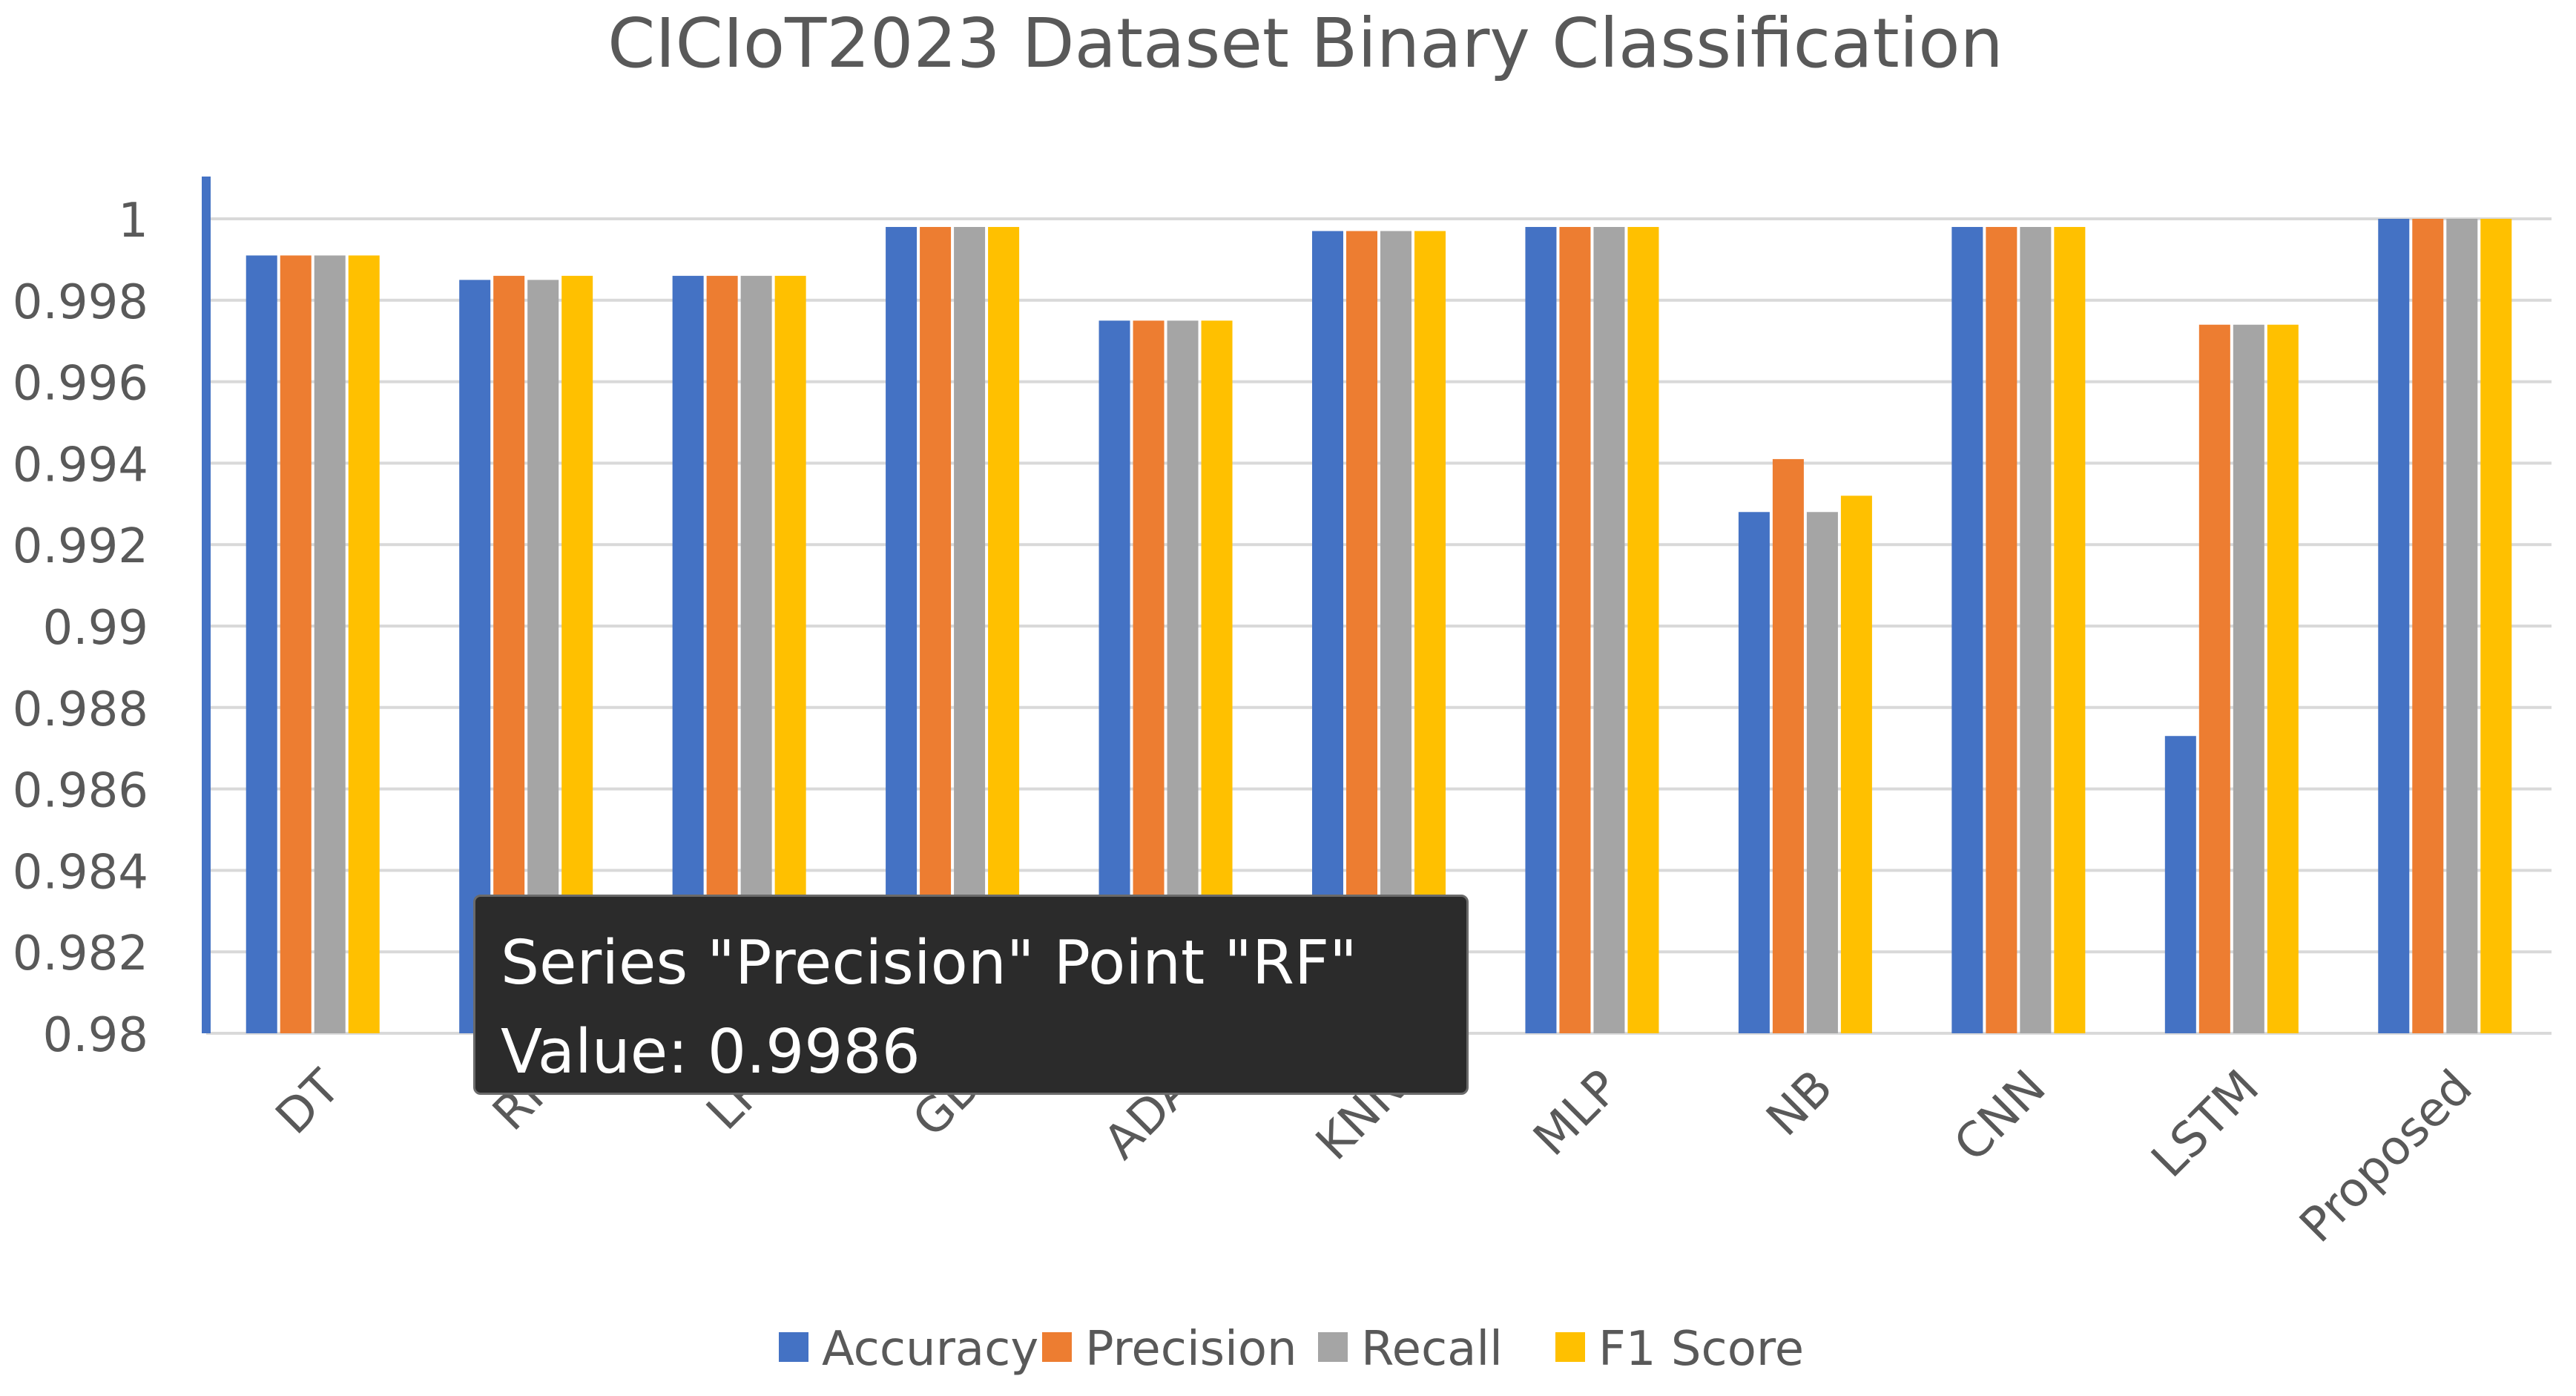 The height and width of the screenshot is (1396, 2576). What do you see at coordinates (96, 1035) in the screenshot?
I see `y-tick-label: 0.98` at bounding box center [96, 1035].